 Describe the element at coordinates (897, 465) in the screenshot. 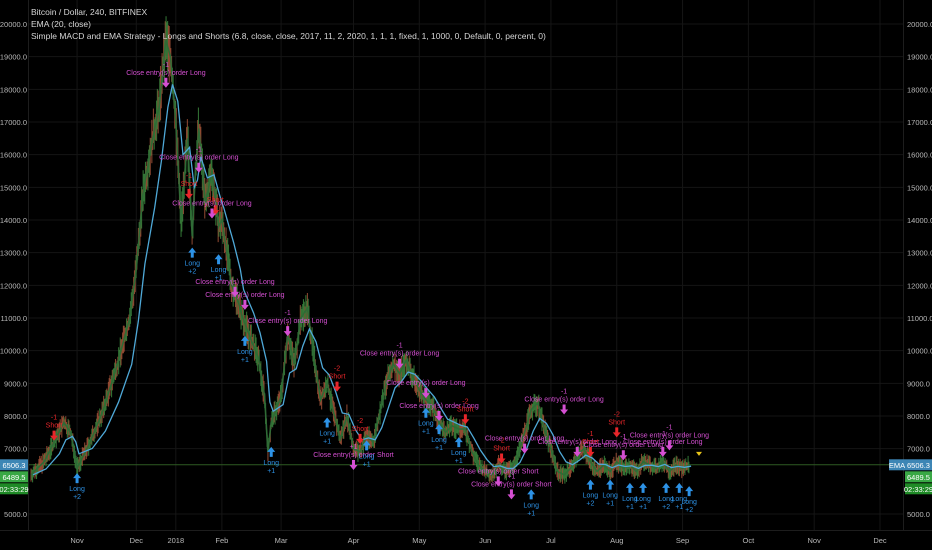

I see `ema-badge-label: EMA` at that location.